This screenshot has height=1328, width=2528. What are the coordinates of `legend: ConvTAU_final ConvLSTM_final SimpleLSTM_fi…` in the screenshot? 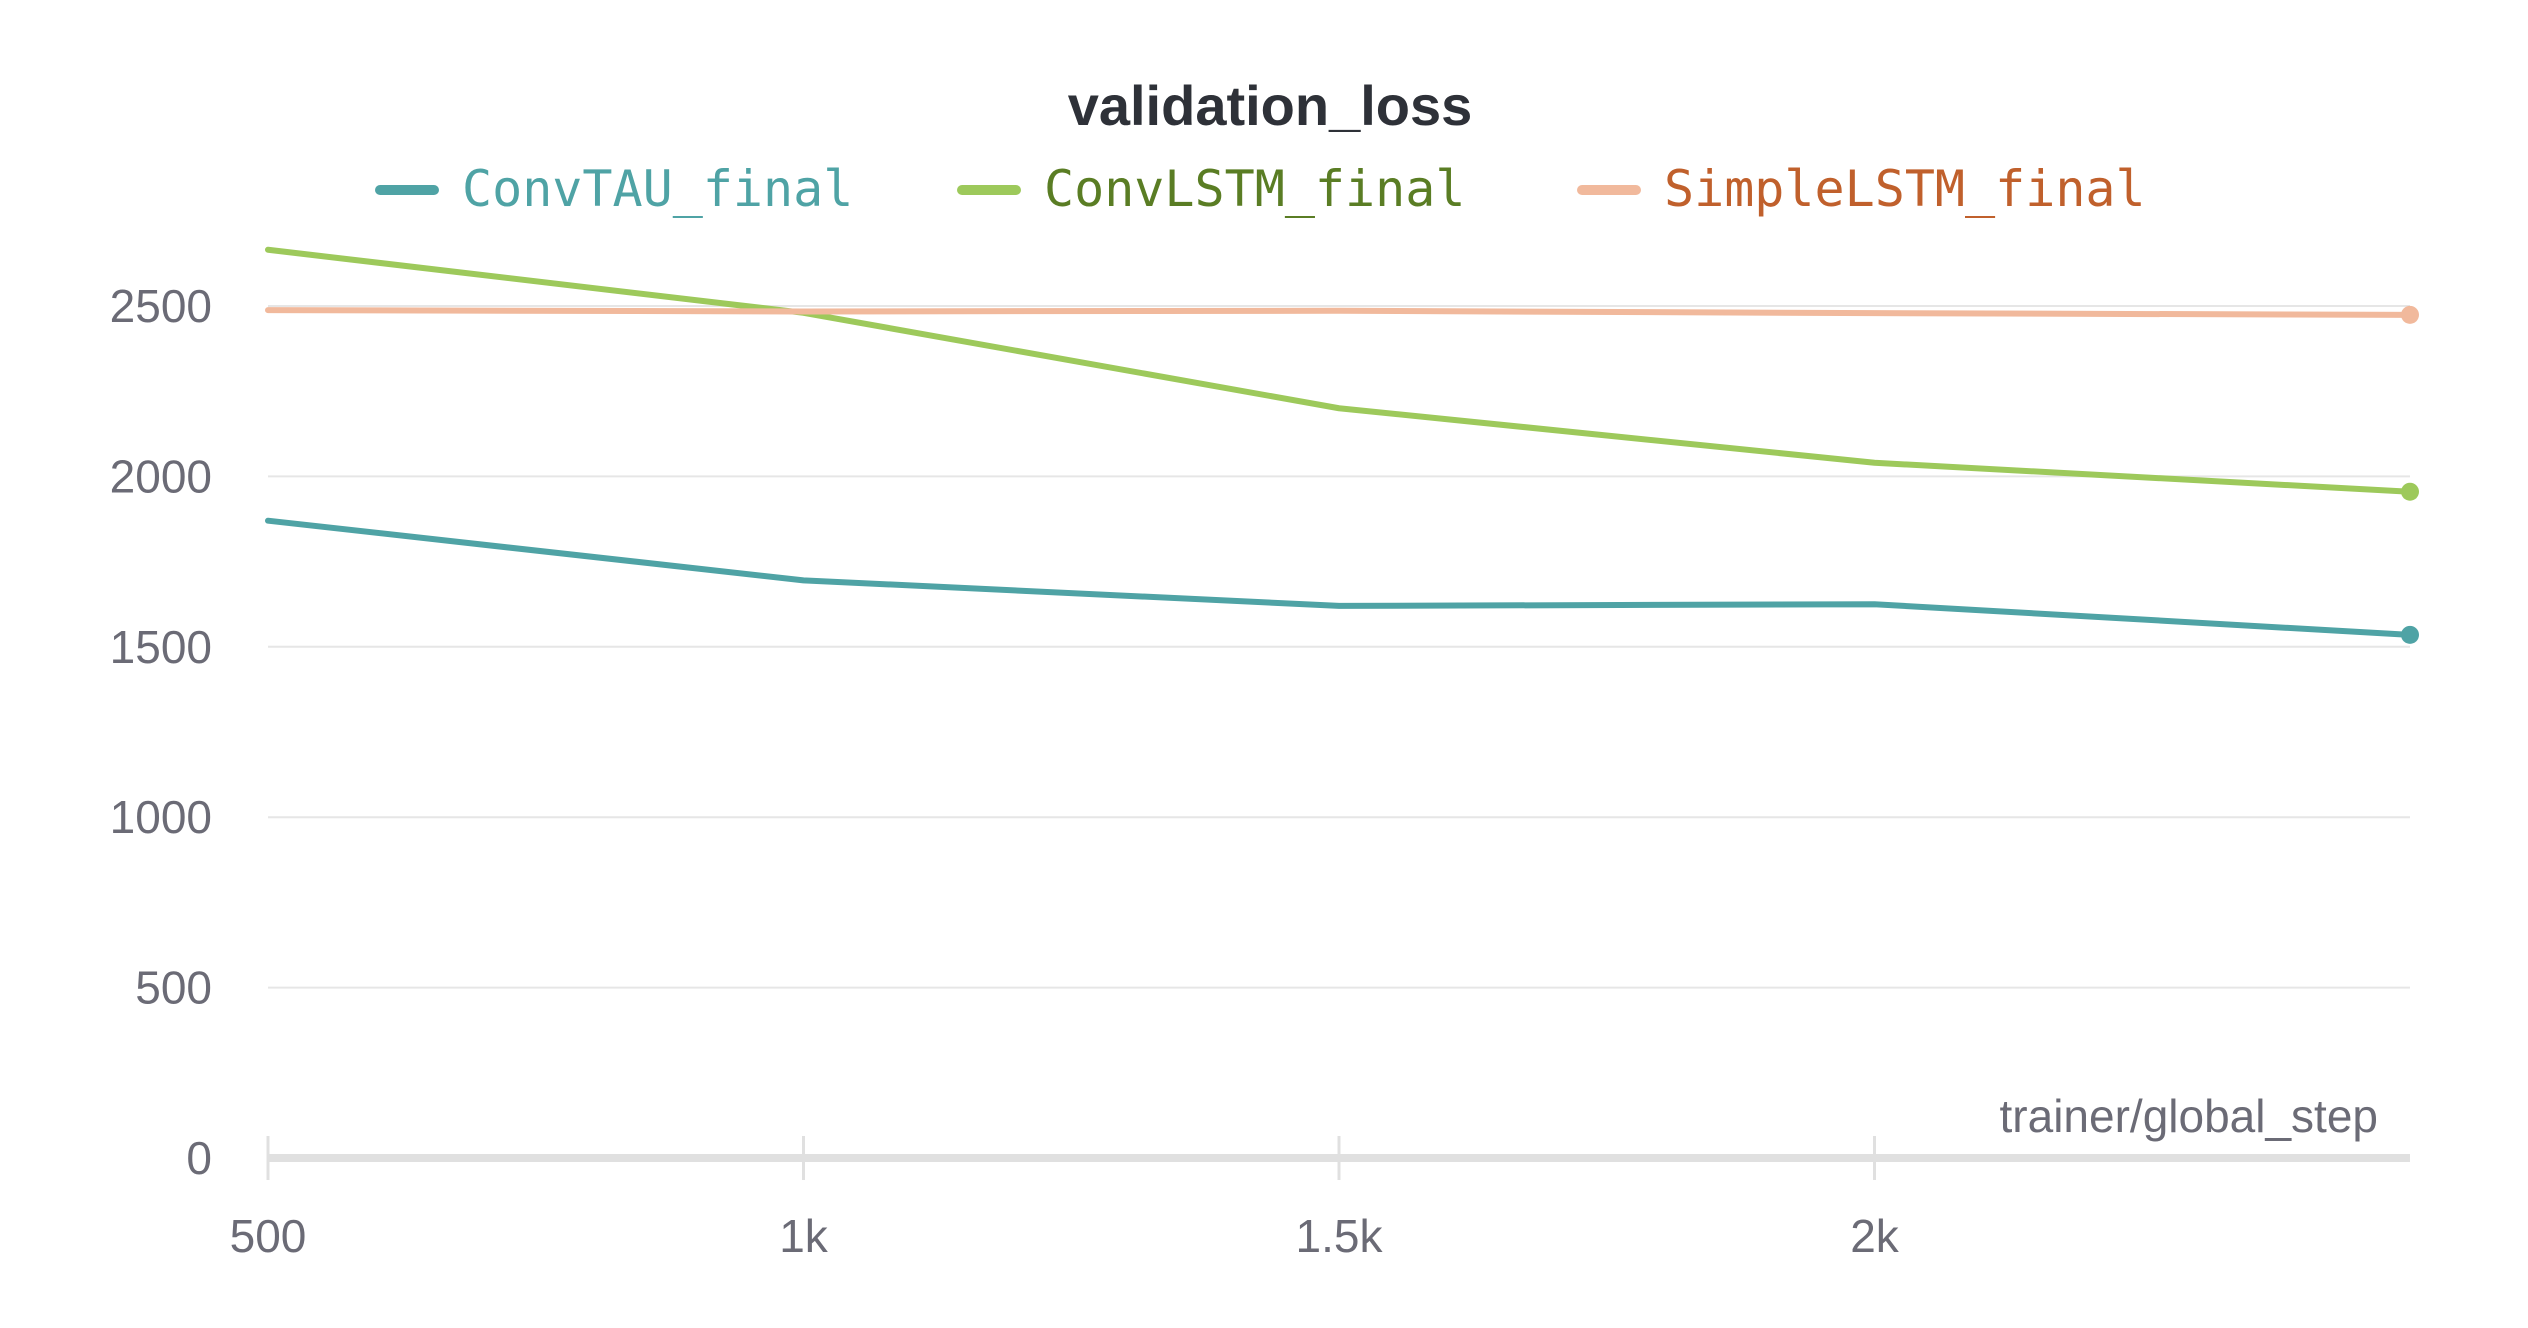 It's located at (1260, 189).